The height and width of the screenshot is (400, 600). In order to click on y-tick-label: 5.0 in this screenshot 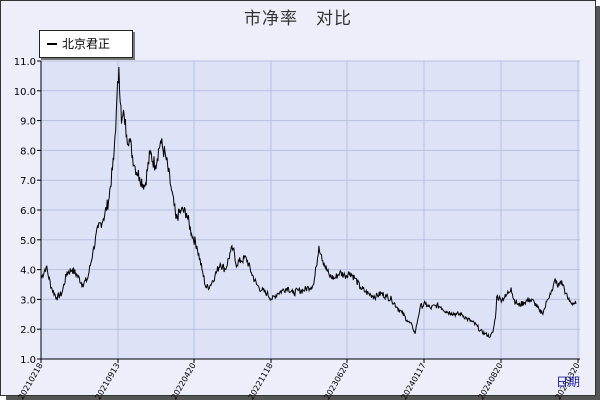, I will do `click(28, 241)`.